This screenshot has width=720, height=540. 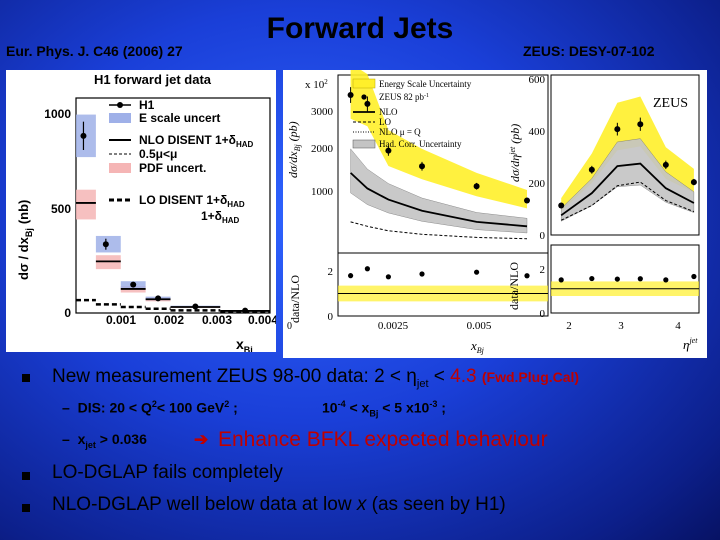 What do you see at coordinates (621, 326) in the screenshot?
I see `zeus-right-xtick: 3` at bounding box center [621, 326].